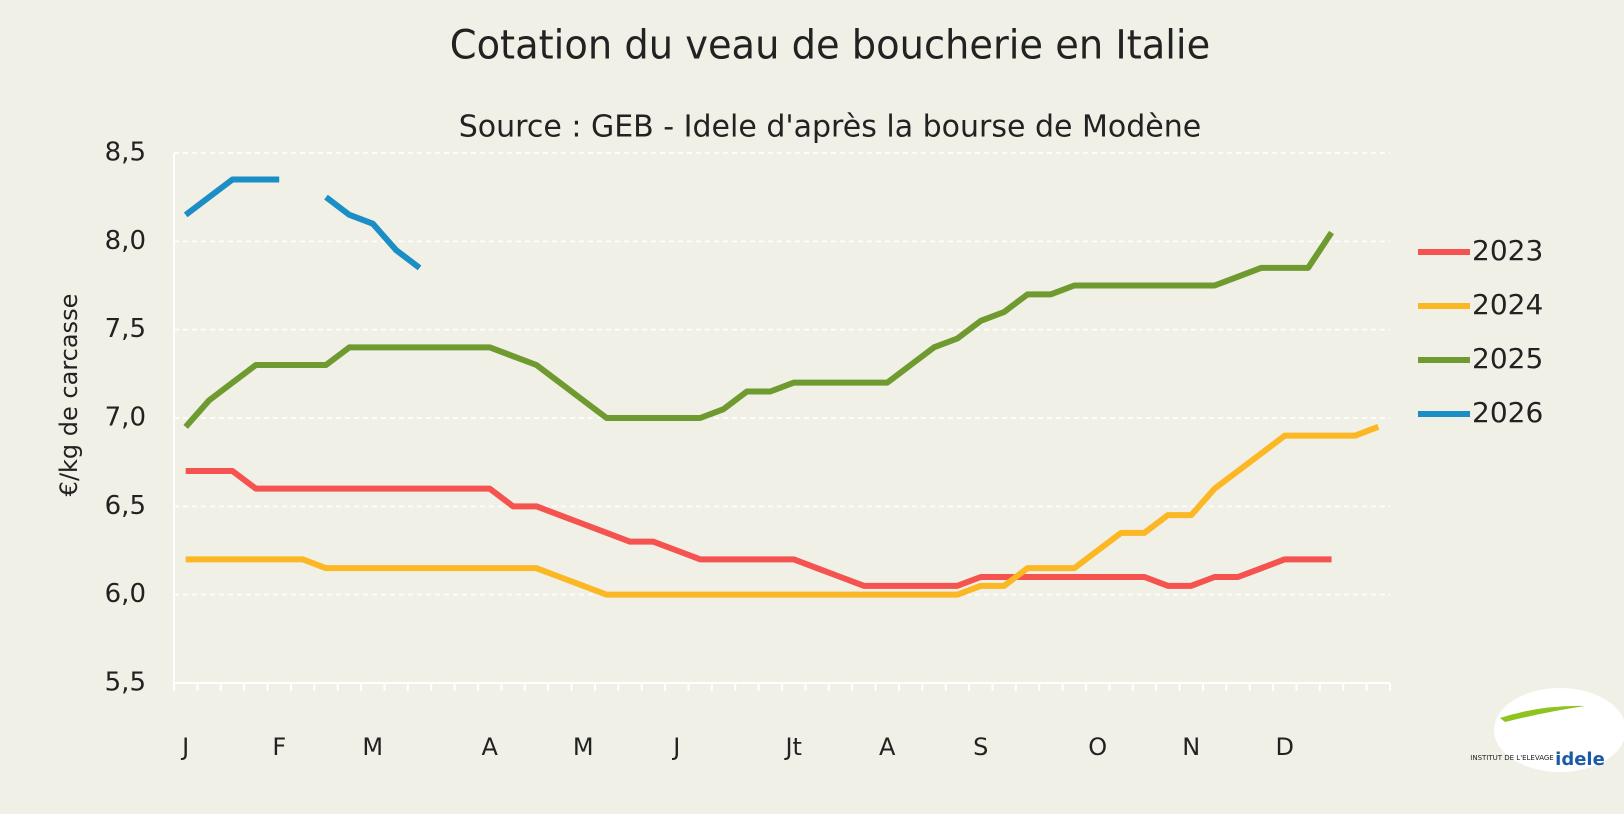 This screenshot has height=814, width=1624. What do you see at coordinates (830, 46) in the screenshot?
I see `chart-title: Cotation du veau de boucherie en Italie` at bounding box center [830, 46].